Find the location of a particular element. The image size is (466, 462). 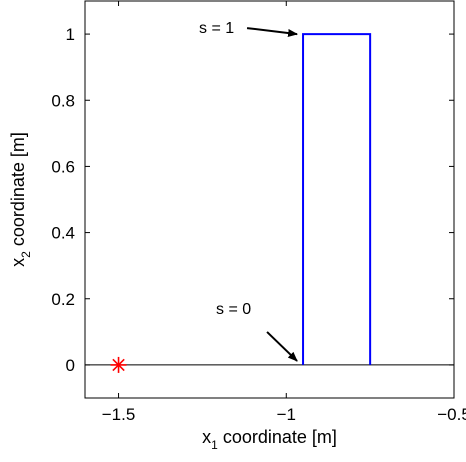

x-tick-label-0: −1.5 is located at coordinates (119, 414).